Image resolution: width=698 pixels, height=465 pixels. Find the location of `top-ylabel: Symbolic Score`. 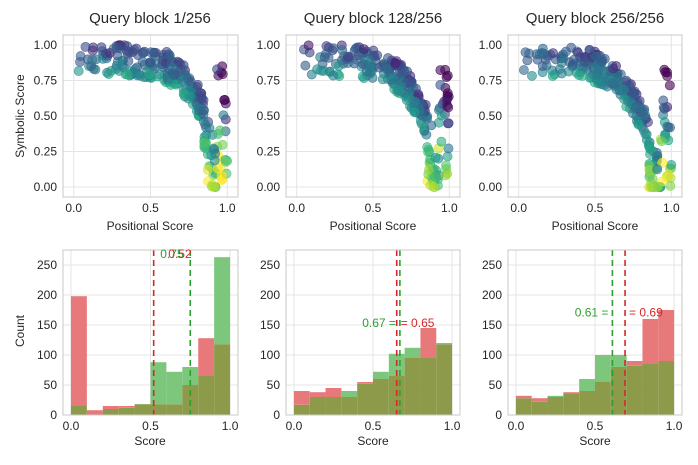

top-ylabel: Symbolic Score is located at coordinates (20, 116).